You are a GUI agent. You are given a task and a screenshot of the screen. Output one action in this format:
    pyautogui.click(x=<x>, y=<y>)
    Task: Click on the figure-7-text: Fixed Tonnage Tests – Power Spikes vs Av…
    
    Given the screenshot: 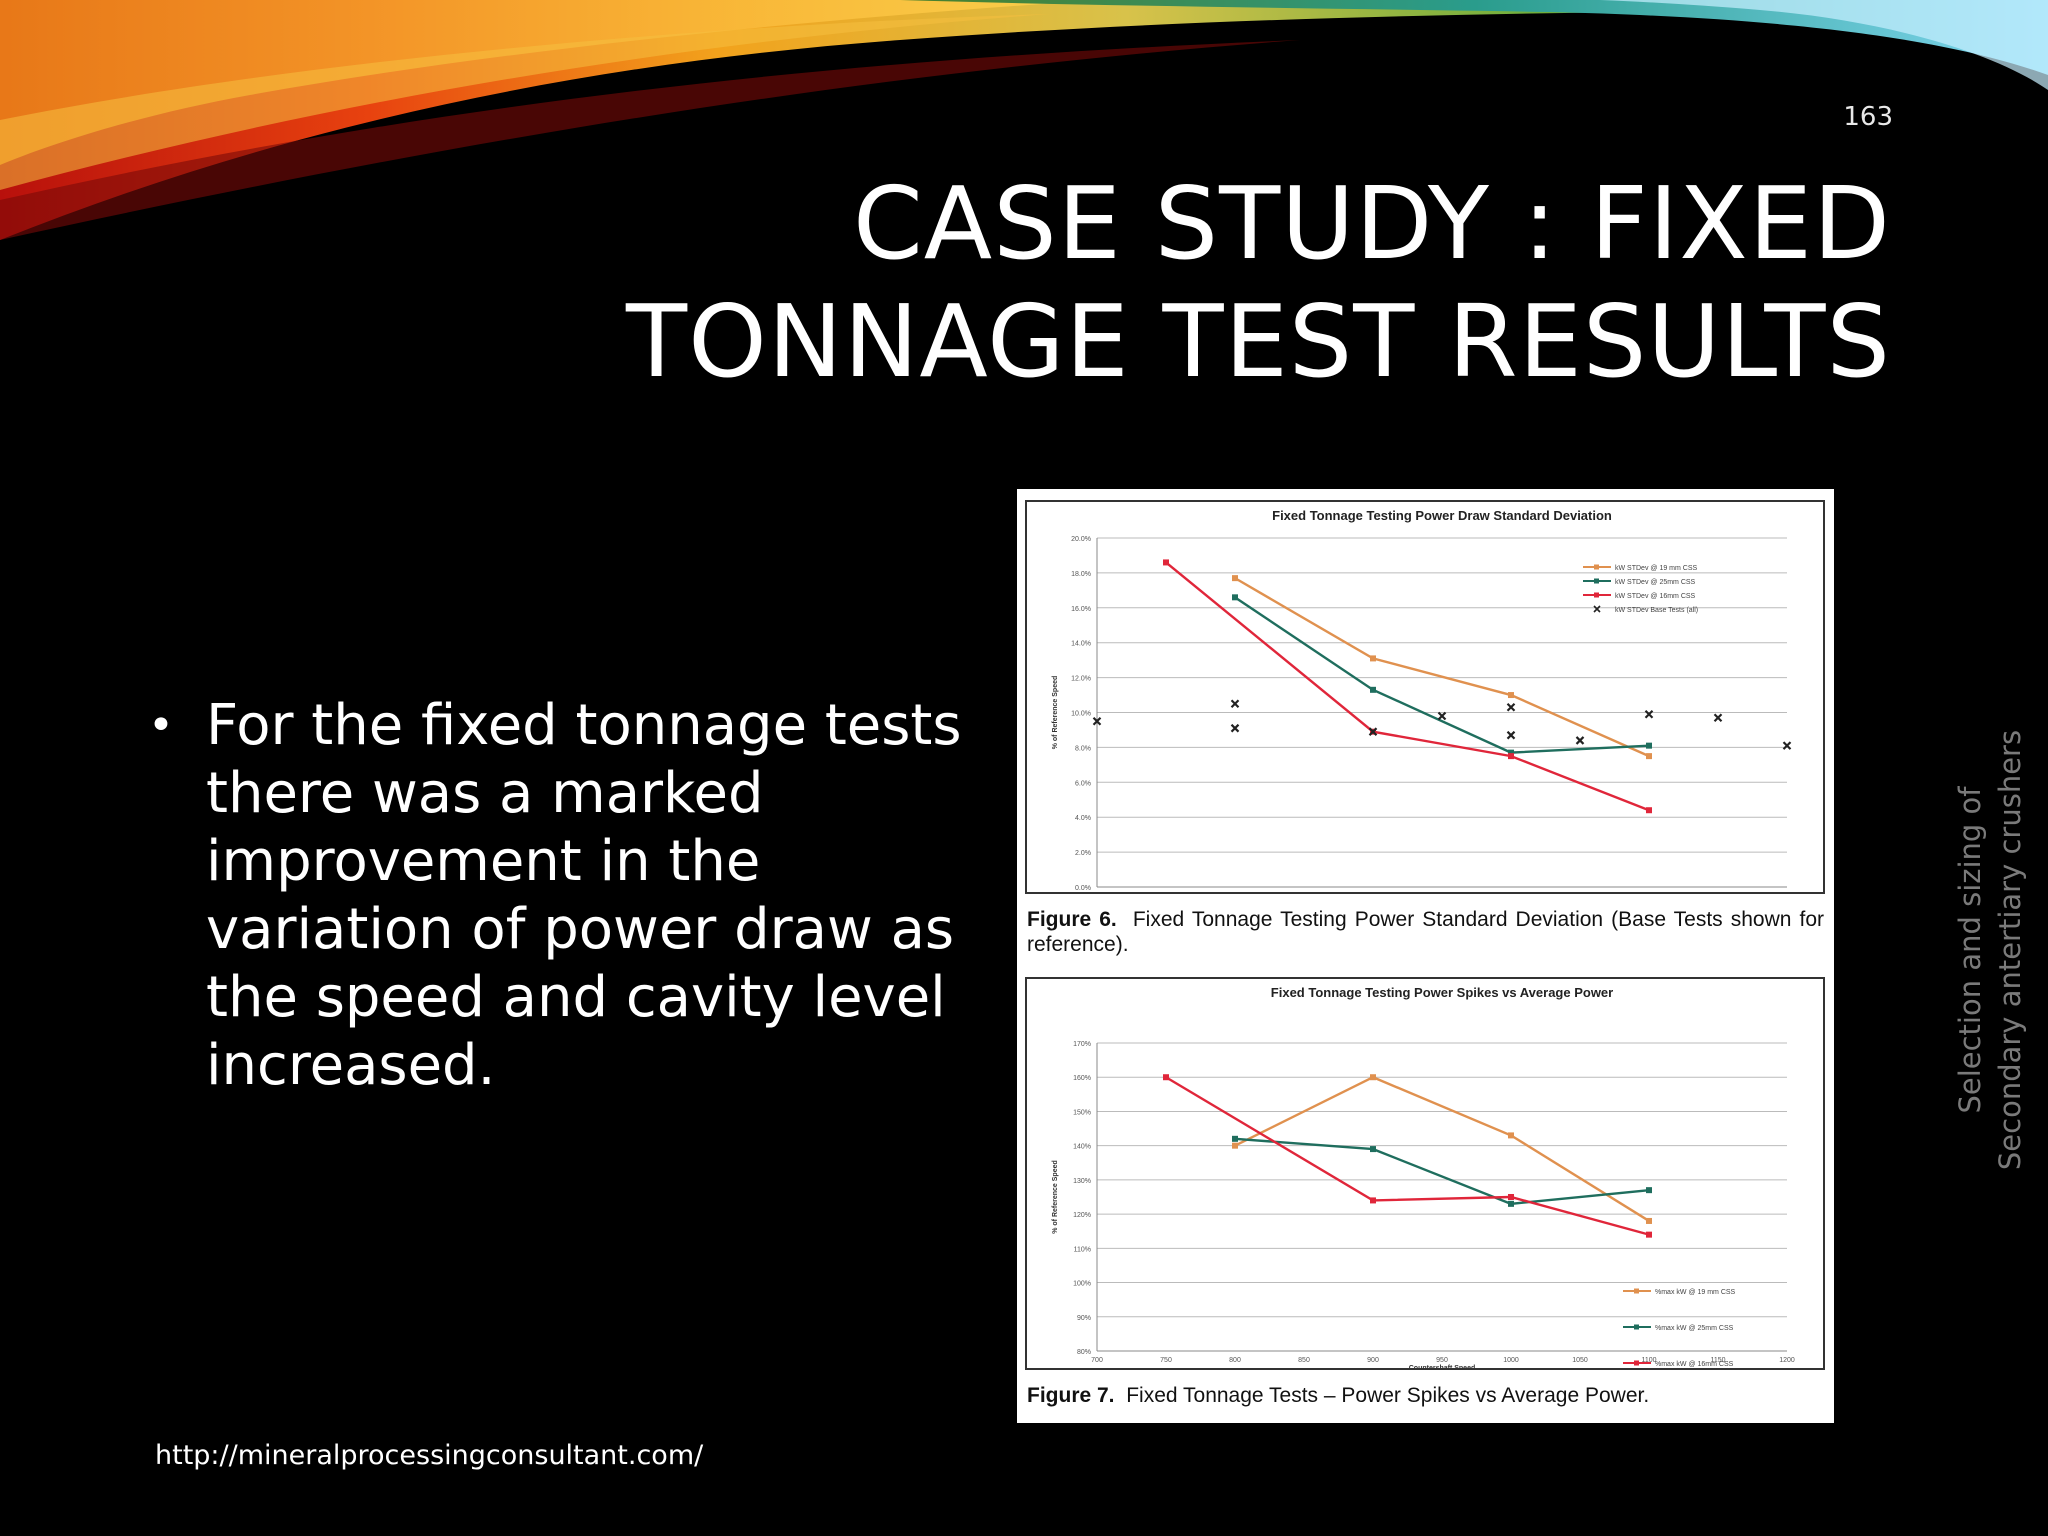 What is the action you would take?
    pyautogui.click(x=1388, y=1395)
    